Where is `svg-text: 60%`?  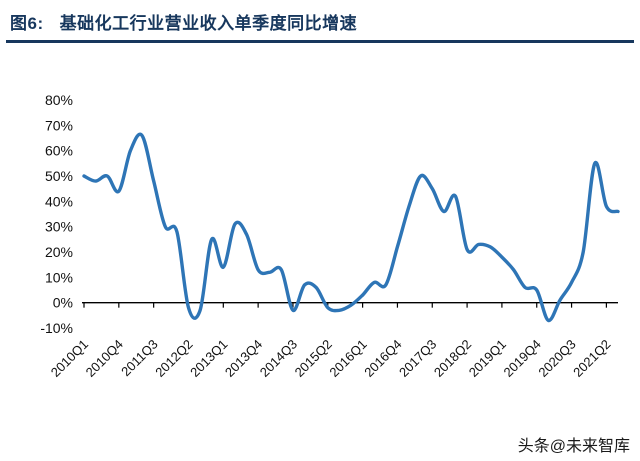
svg-text: 60% is located at coordinates (59, 151).